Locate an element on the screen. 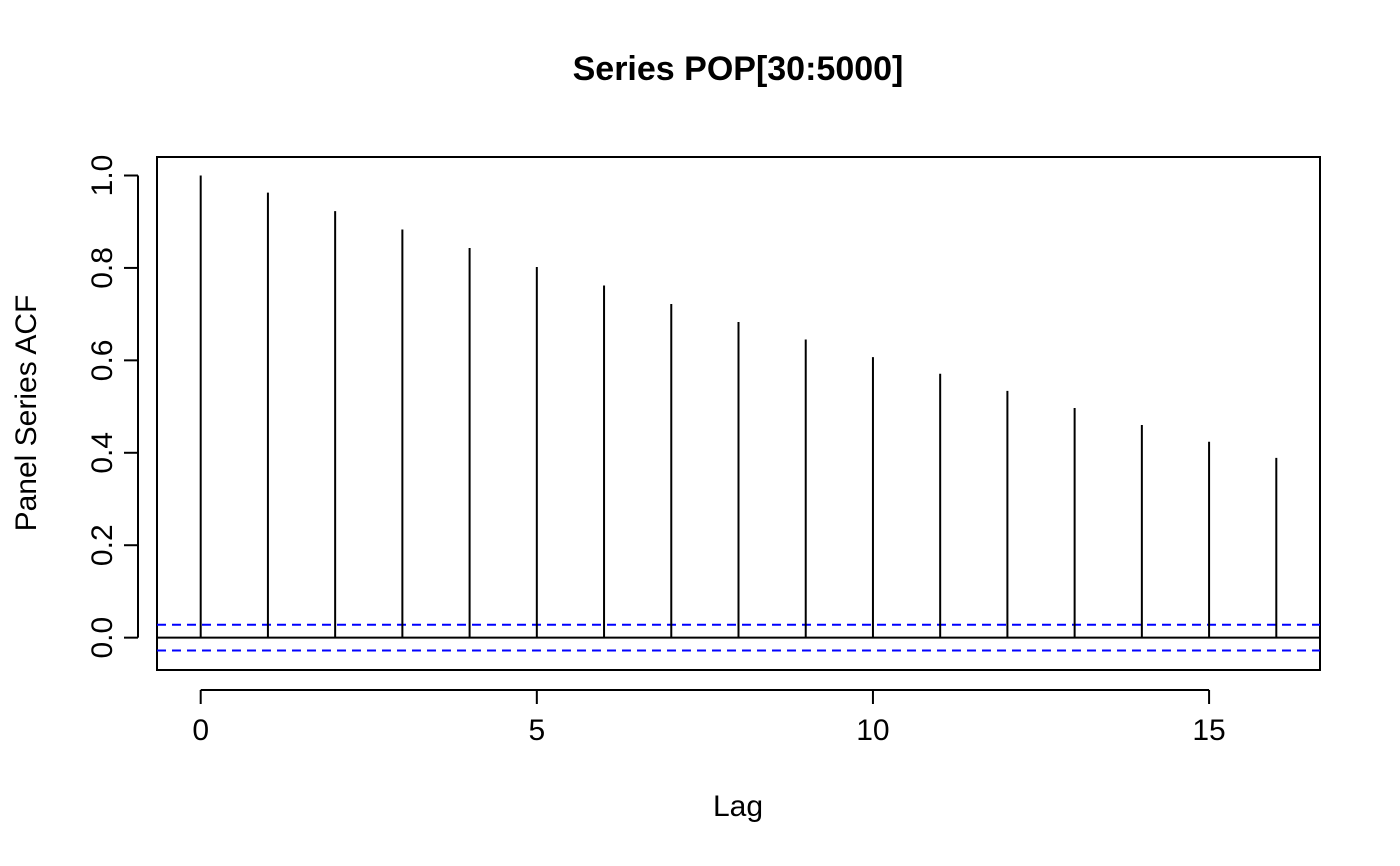 This screenshot has width=1400, height=866. x-tick-label: 5 is located at coordinates (536, 730).